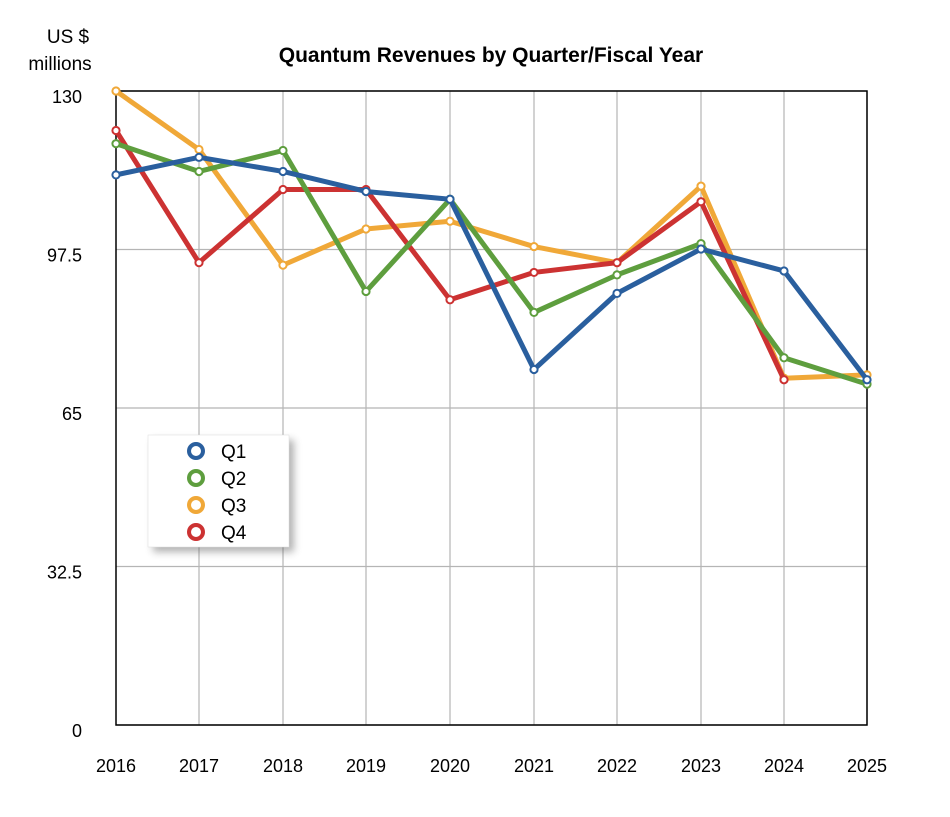  I want to click on legend-items: Q1 Q2 Q3 Q4, so click(217, 493).